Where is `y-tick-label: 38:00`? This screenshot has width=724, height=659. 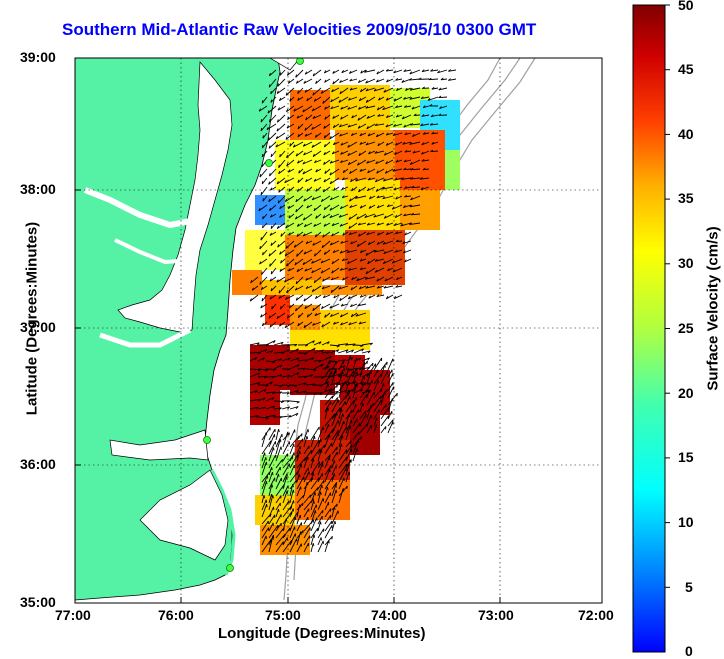 y-tick-label: 38:00 is located at coordinates (38, 189).